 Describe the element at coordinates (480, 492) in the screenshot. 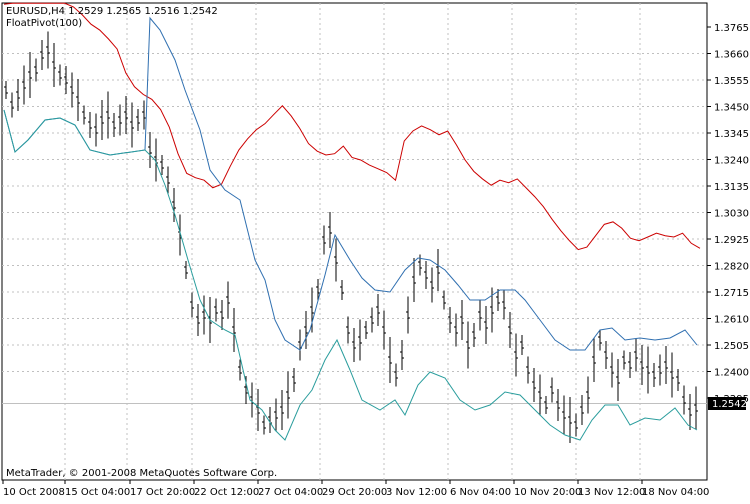

I see `time-tick-label: 6 Nov 04:00` at that location.